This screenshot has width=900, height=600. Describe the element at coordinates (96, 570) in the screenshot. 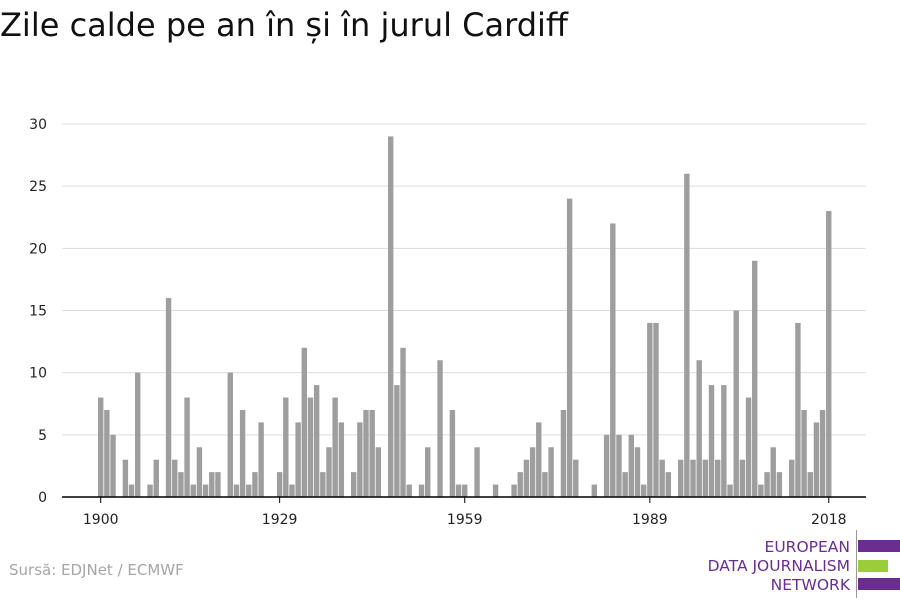

I see `source-note: Sursă: EDJNet / ECMWF` at that location.